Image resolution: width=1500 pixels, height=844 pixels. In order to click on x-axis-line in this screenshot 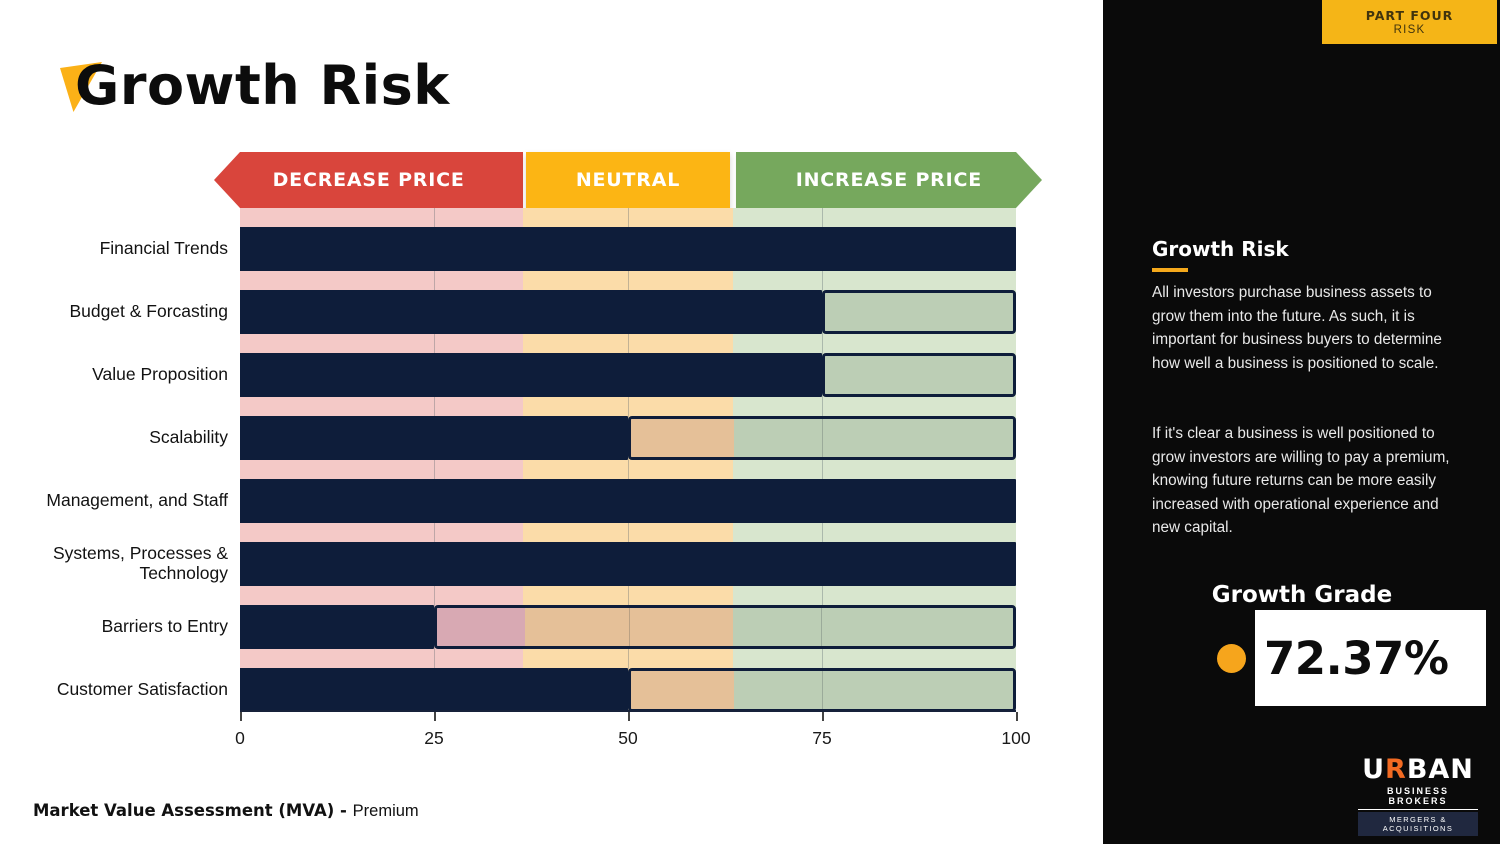, I will do `click(628, 711)`.